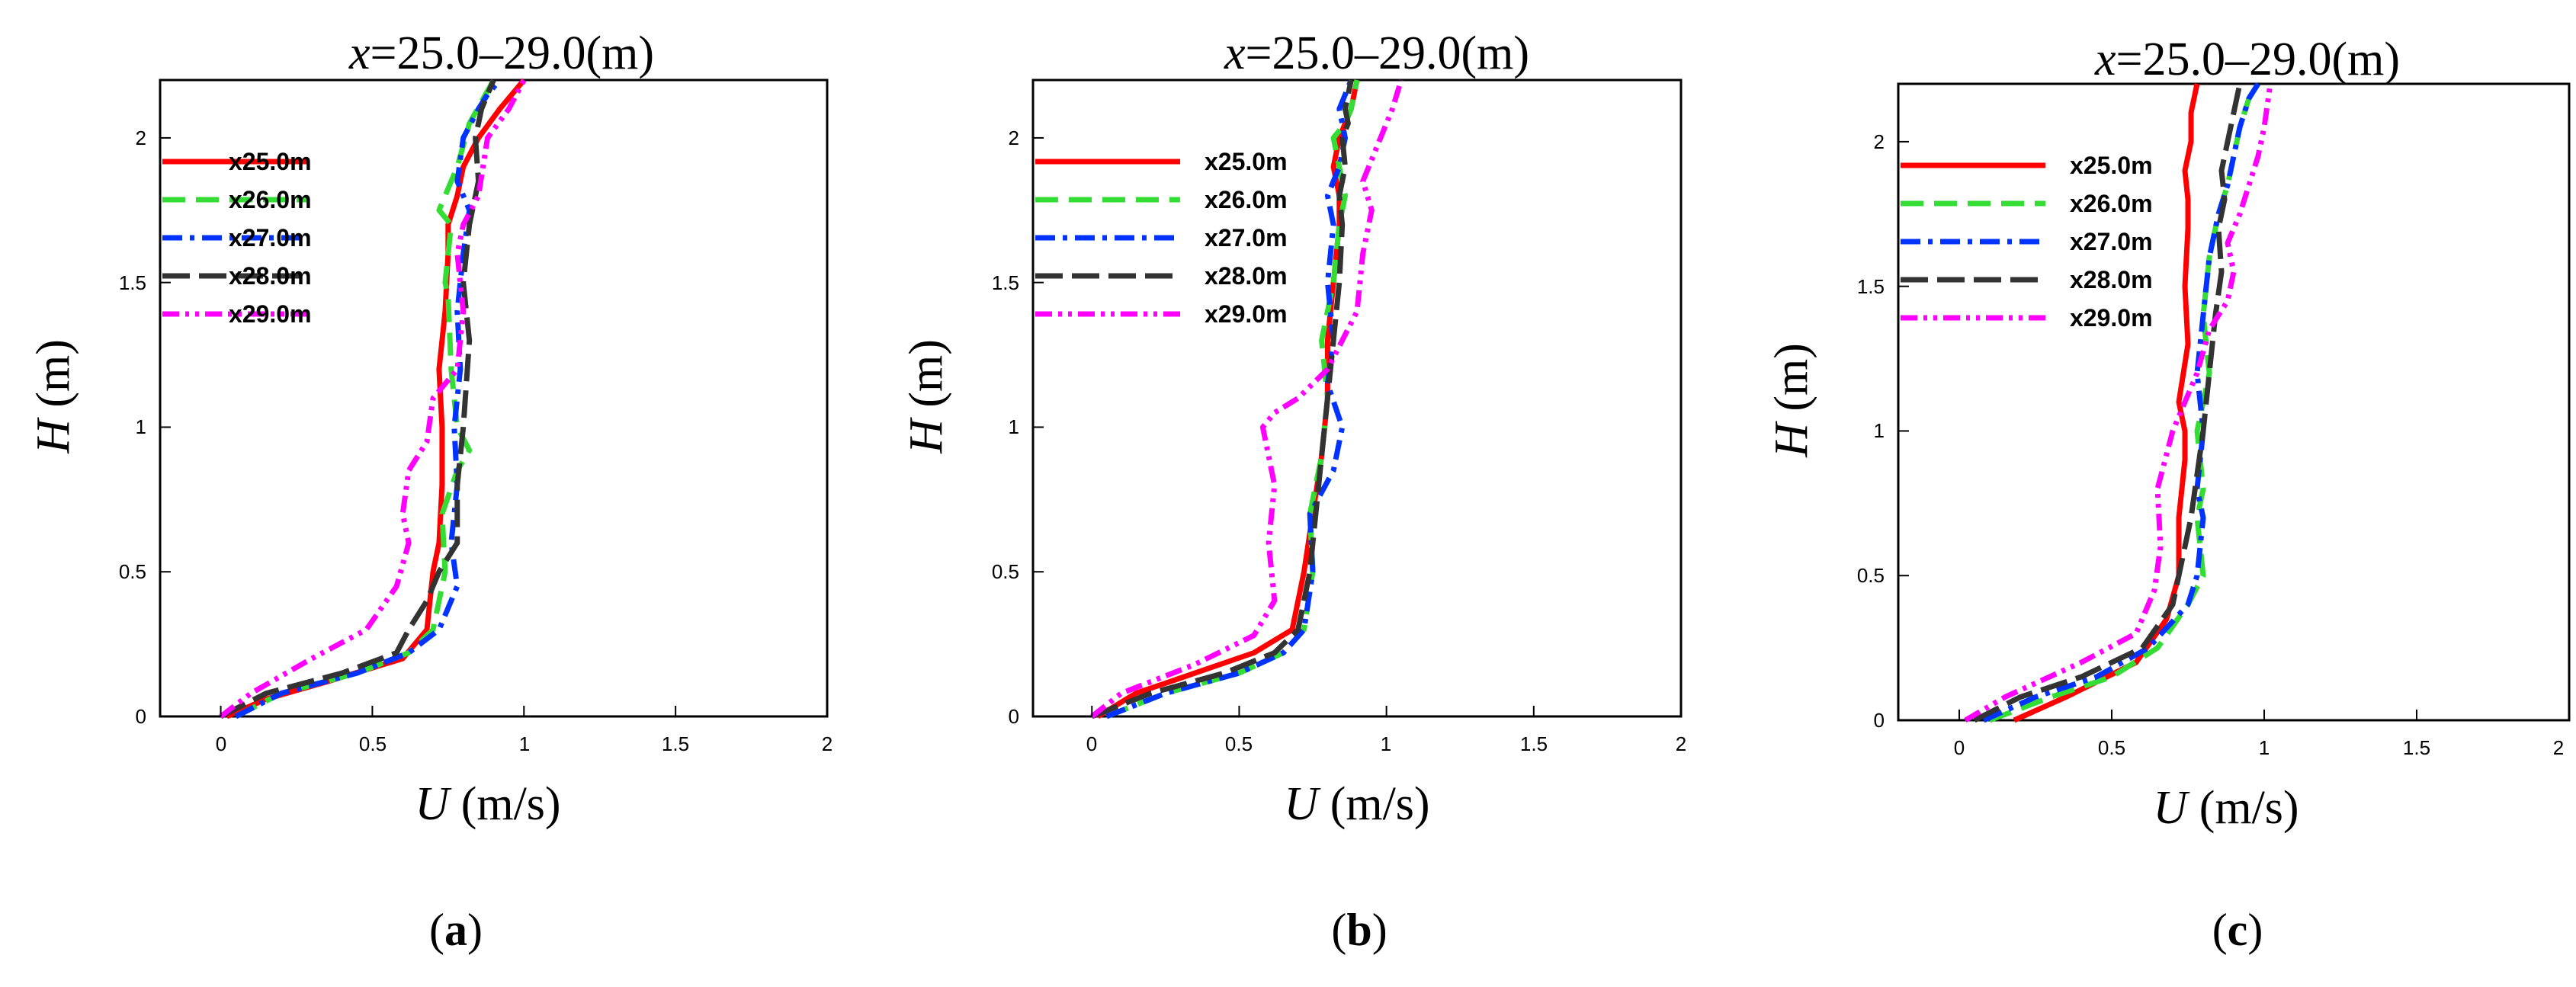  I want to click on panel-caption: (a), so click(456, 930).